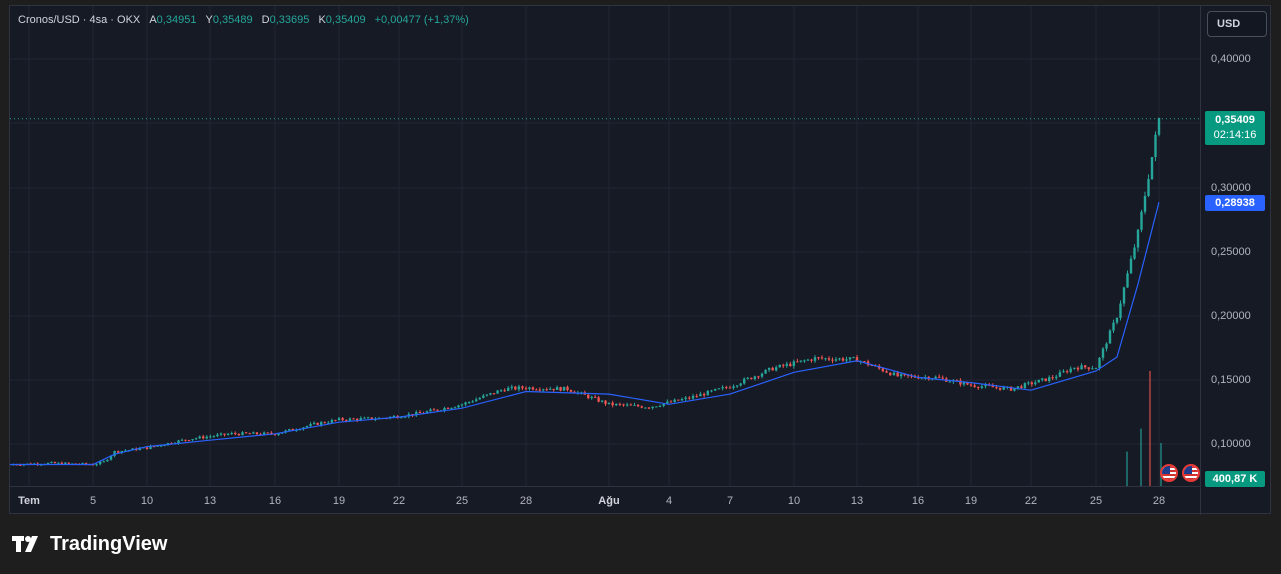 The height and width of the screenshot is (574, 1281). Describe the element at coordinates (322, 20) in the screenshot. I see `legend-close-label: K` at that location.